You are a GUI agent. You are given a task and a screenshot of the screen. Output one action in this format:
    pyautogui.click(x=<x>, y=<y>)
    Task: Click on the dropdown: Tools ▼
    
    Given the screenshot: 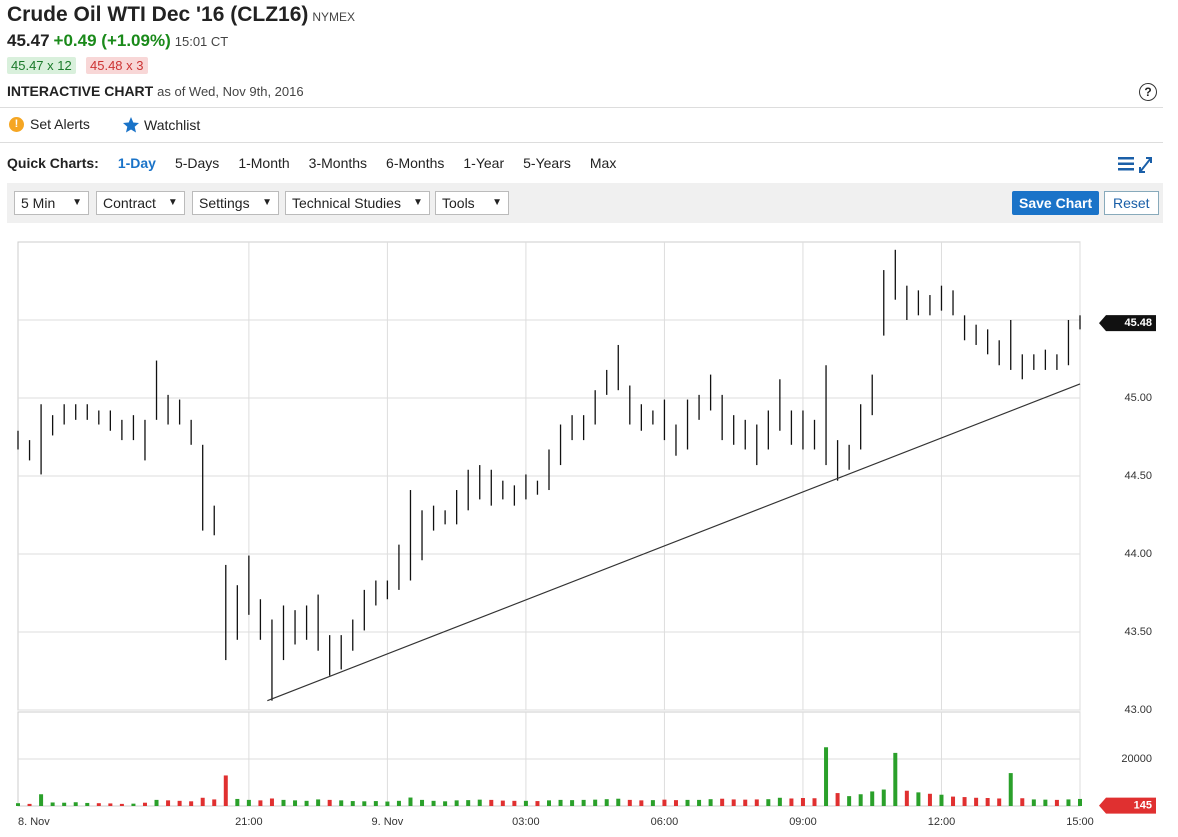 What is the action you would take?
    pyautogui.click(x=472, y=203)
    